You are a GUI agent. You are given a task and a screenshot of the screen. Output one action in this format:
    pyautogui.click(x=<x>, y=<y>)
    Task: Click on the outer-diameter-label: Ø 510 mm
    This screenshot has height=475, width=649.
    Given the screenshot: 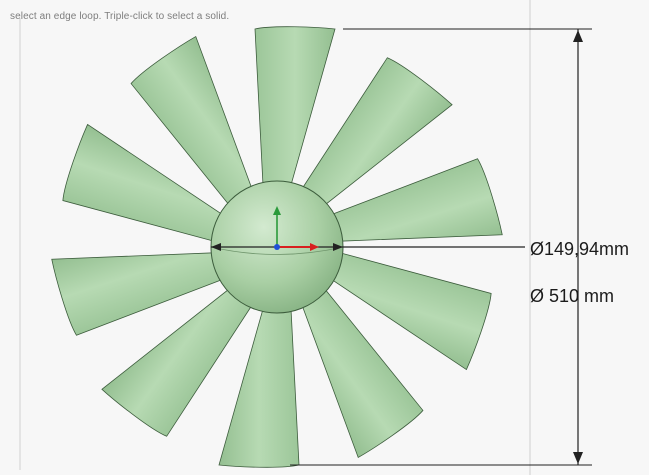 What is the action you would take?
    pyautogui.click(x=572, y=296)
    